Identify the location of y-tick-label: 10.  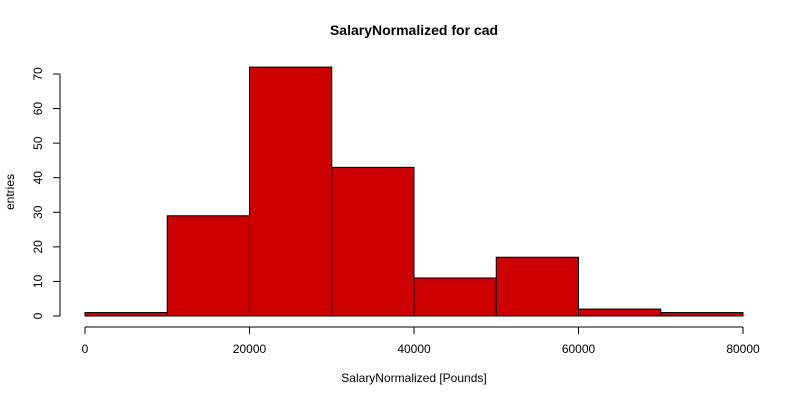
(38, 281).